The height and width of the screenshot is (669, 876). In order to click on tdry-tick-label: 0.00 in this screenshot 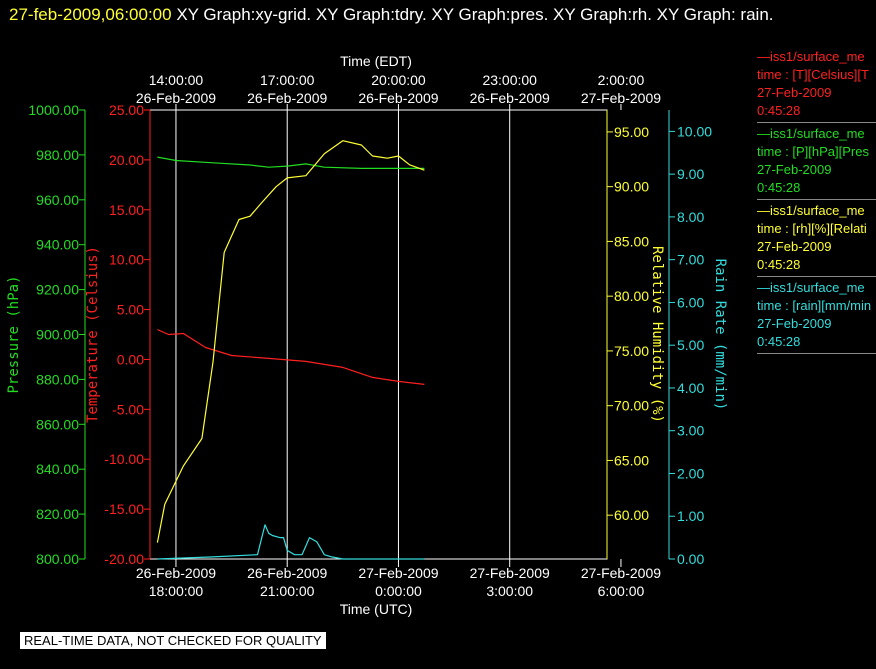, I will do `click(130, 359)`.